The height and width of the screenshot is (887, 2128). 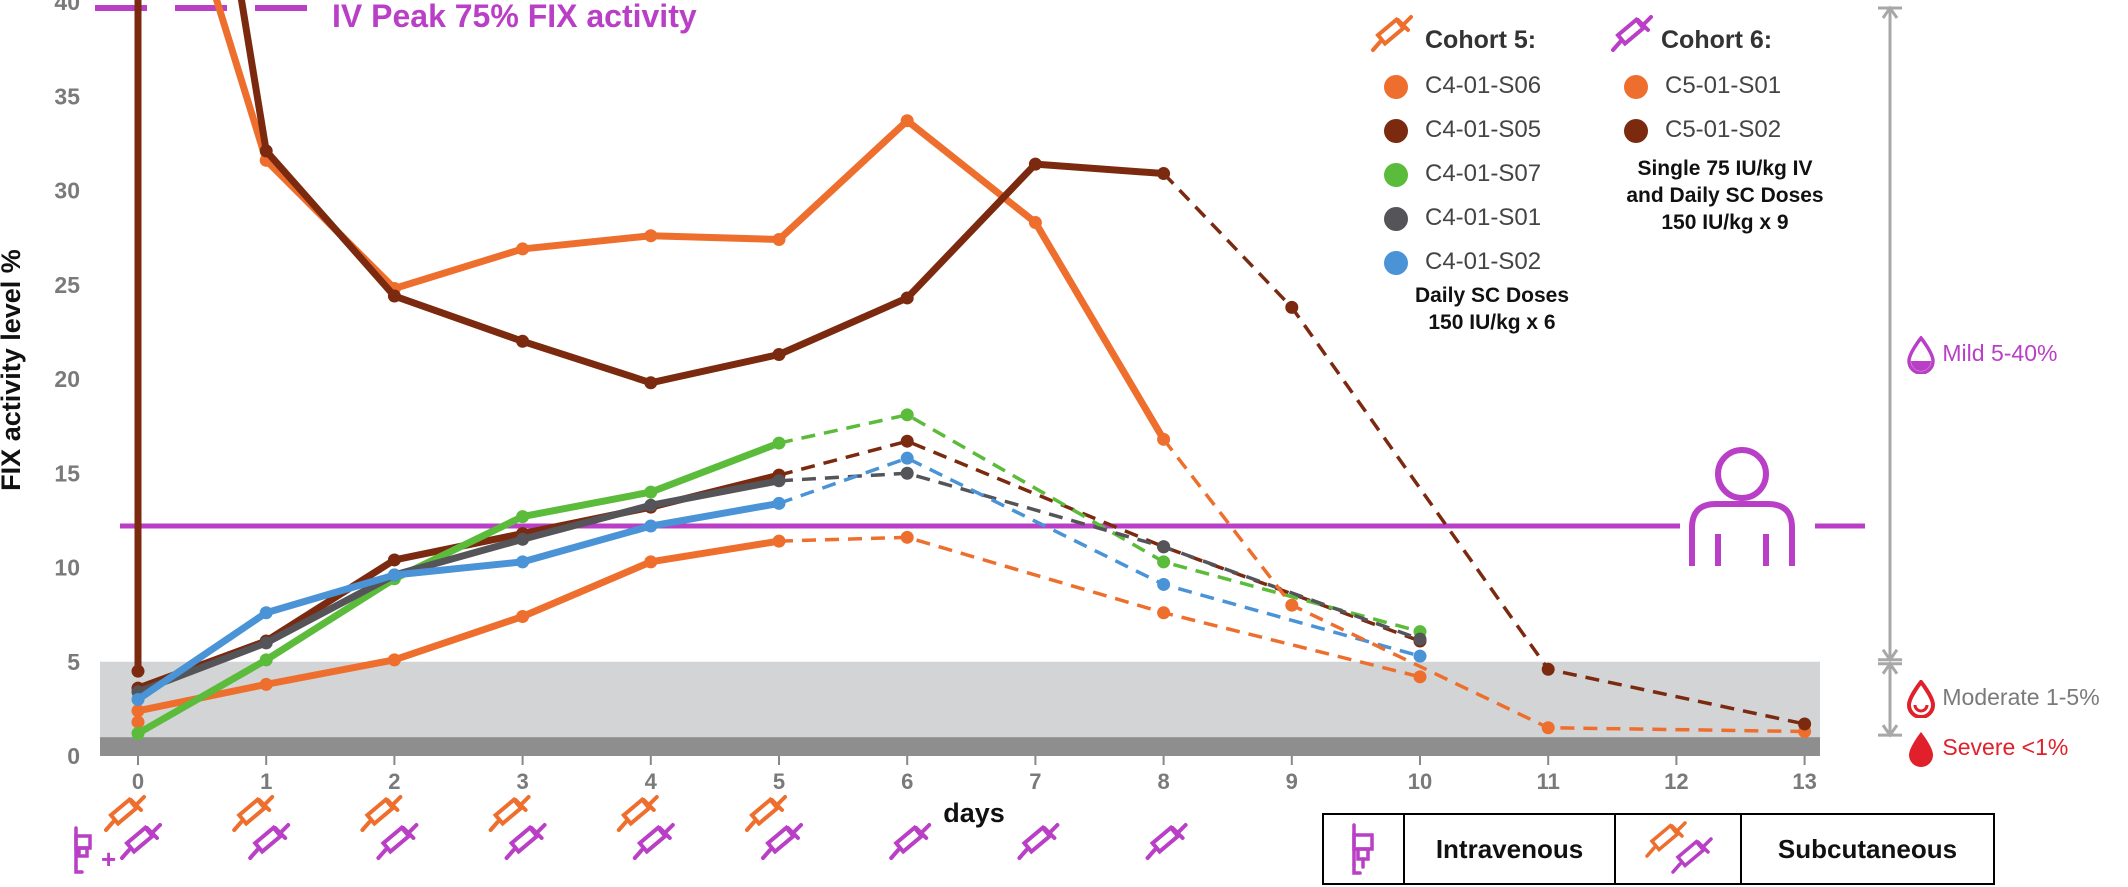 I want to click on moderate-label: Moderate 1-5%, so click(x=2003, y=698).